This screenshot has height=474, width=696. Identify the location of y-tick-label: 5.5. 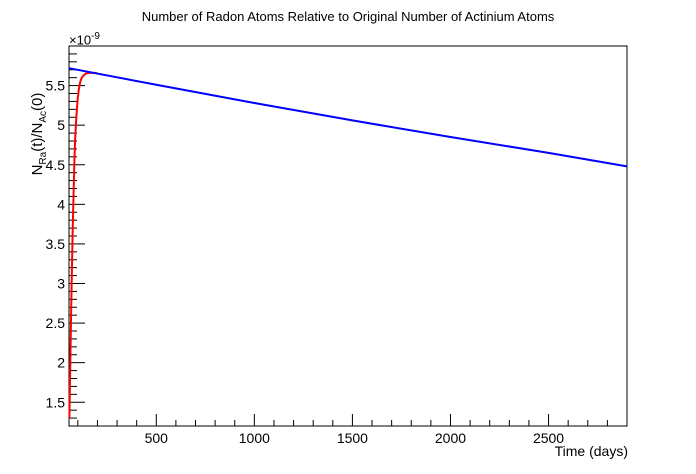
(56, 86).